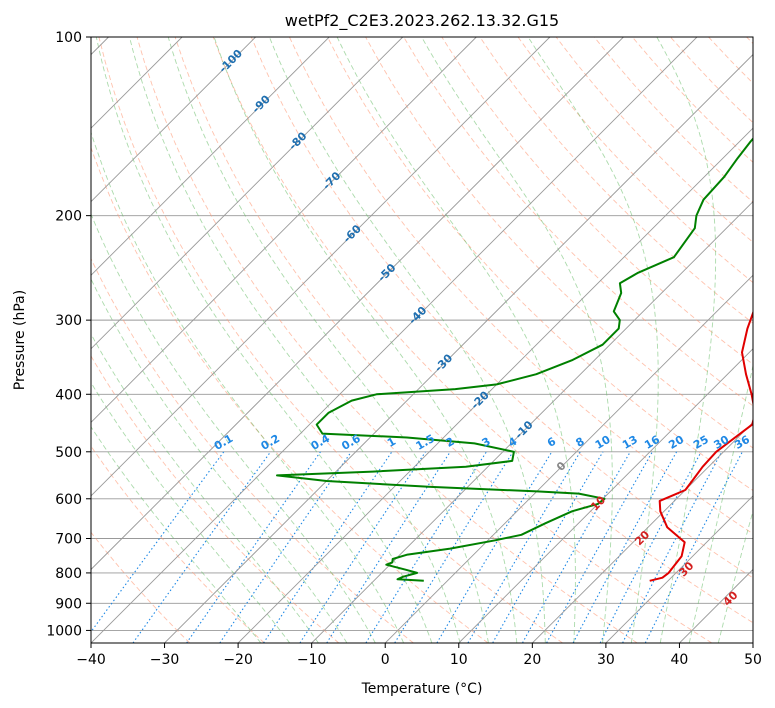 This screenshot has height=708, width=775. What do you see at coordinates (64, 631) in the screenshot?
I see `y-tick-label-9: 1000` at bounding box center [64, 631].